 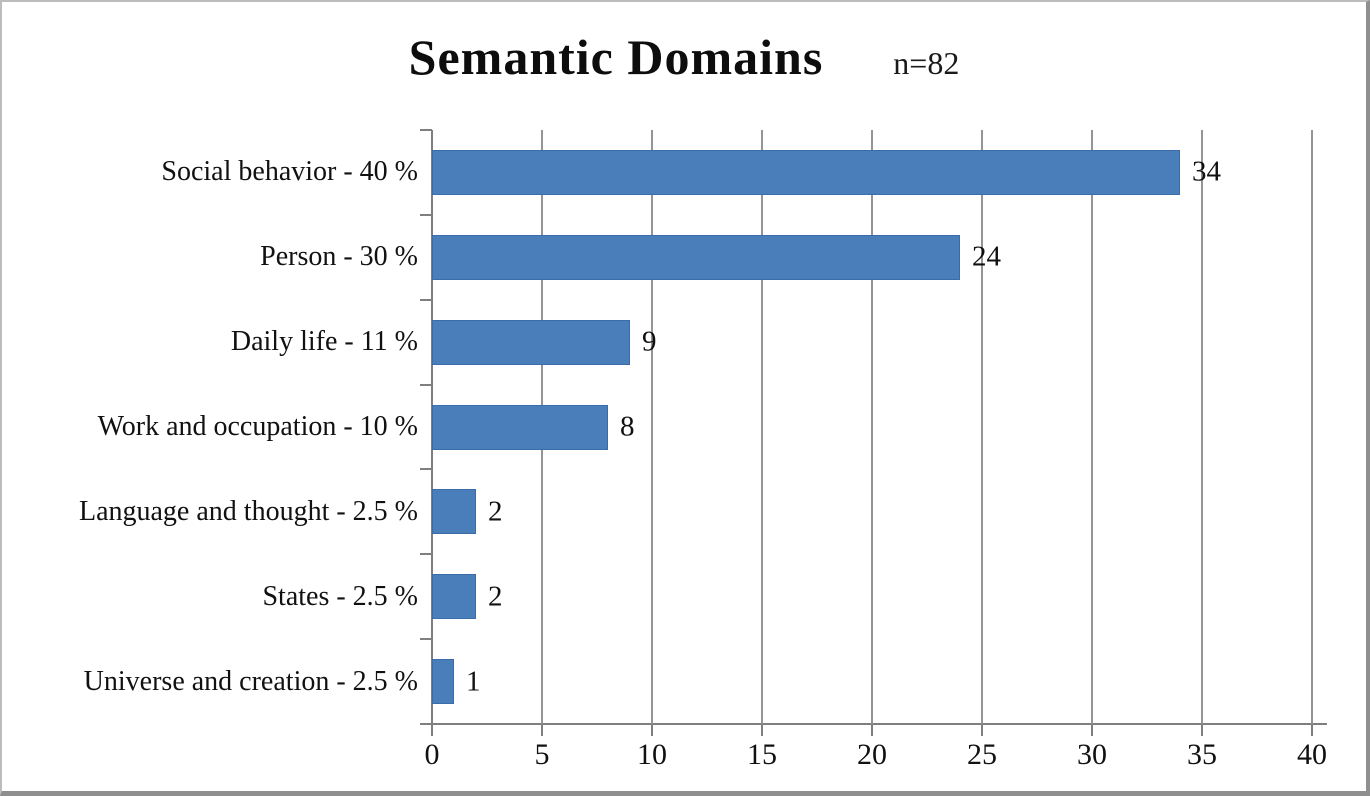 I want to click on category-label: Daily life - 11 %, so click(x=324, y=342).